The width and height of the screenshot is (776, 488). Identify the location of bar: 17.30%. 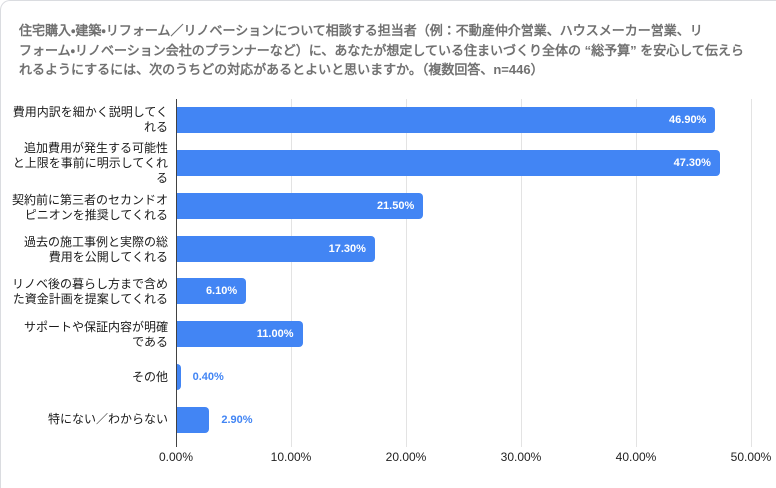
(275, 248).